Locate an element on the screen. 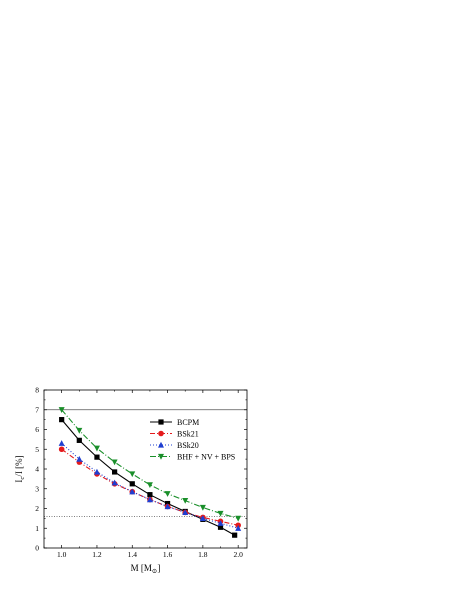  y-tick-label: 3 is located at coordinates (37, 488).